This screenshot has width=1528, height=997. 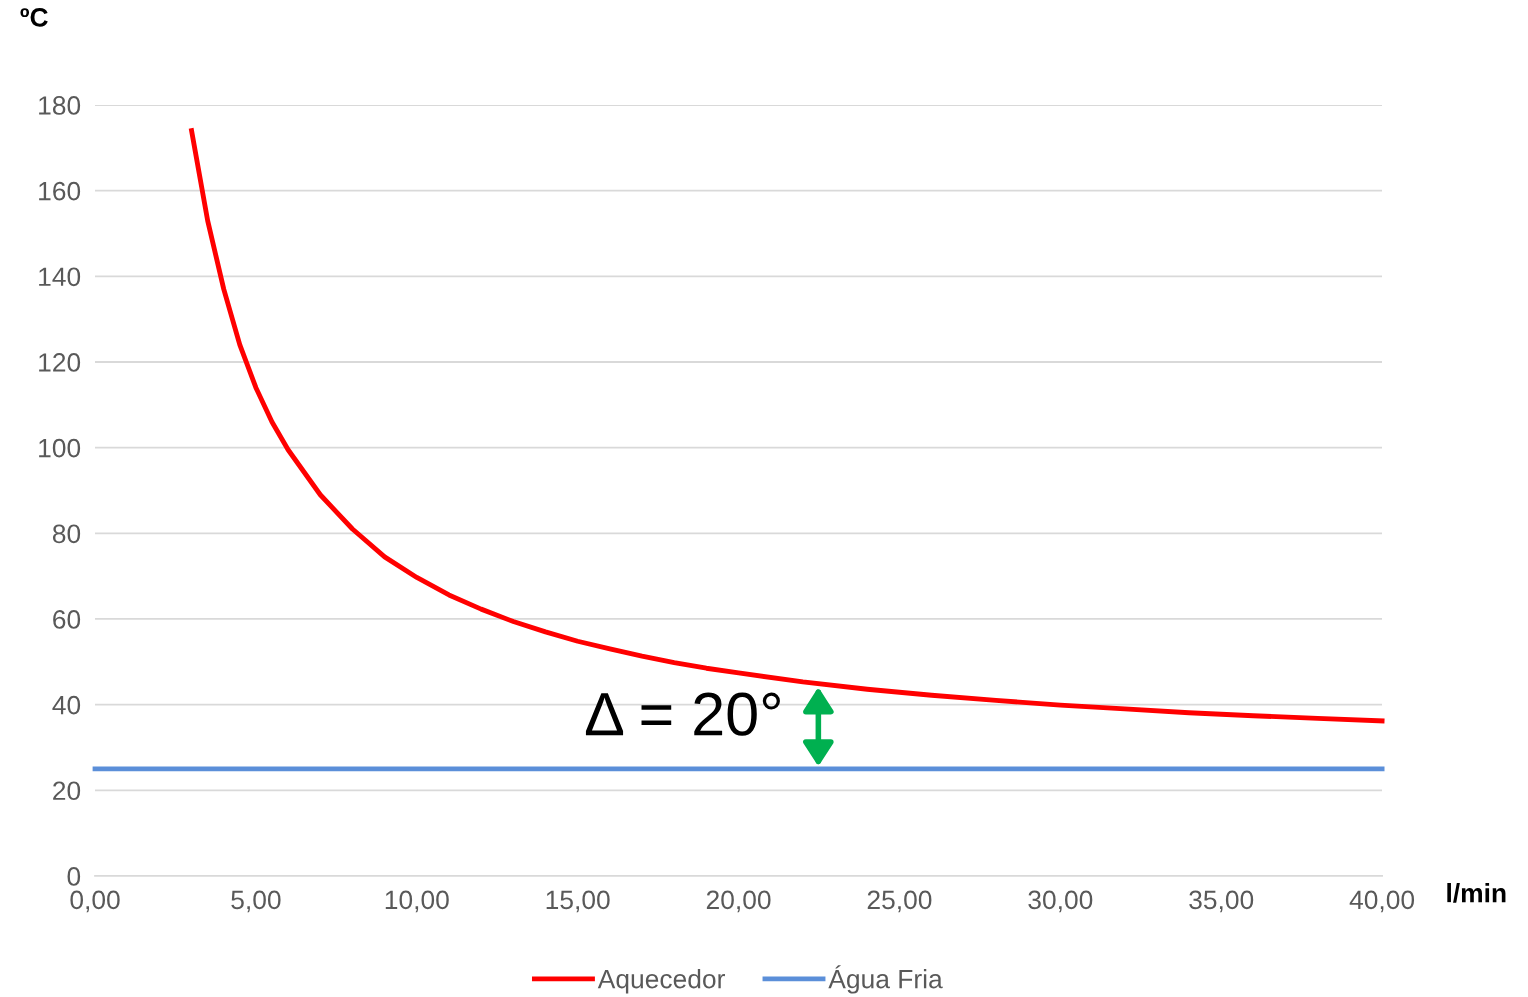 I want to click on x-axis-title: l/min, so click(x=1476, y=893).